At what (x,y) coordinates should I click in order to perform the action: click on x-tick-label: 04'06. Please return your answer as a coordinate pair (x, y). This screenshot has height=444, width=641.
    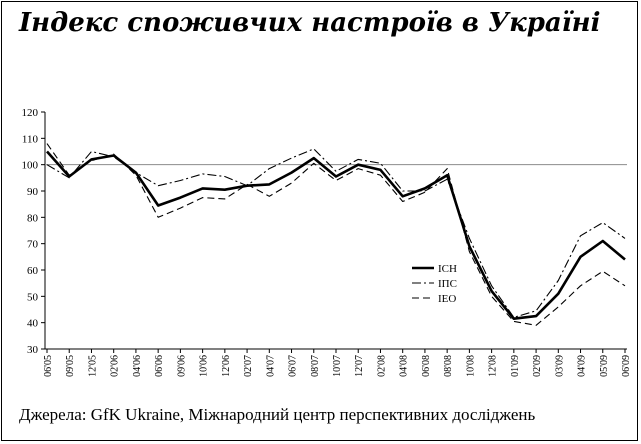
    Looking at the image, I should click on (137, 366).